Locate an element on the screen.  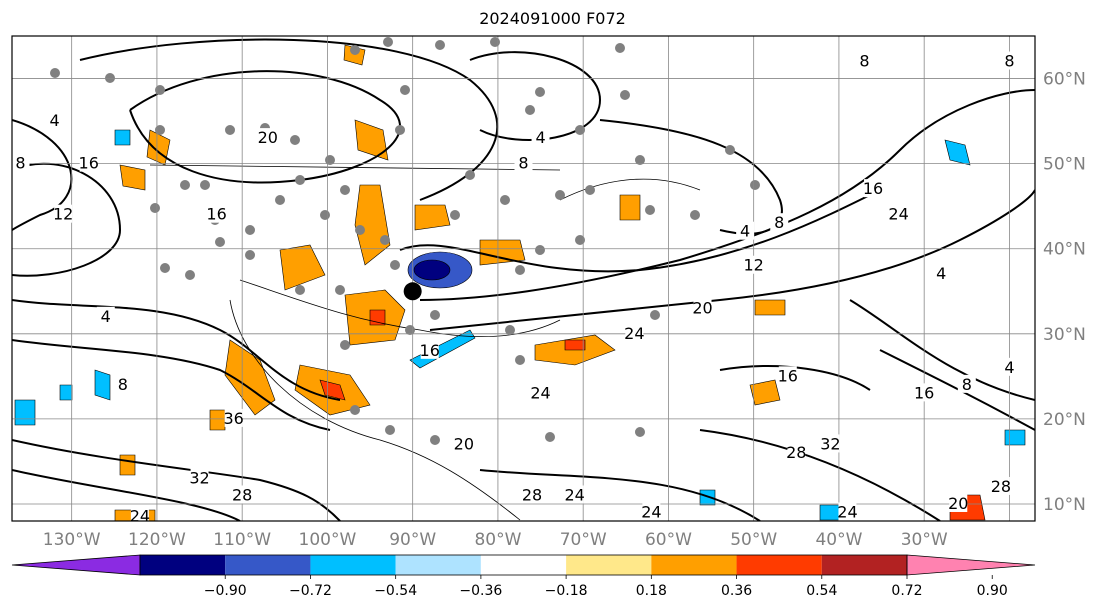
latitude-label: 60°N is located at coordinates (1064, 80).